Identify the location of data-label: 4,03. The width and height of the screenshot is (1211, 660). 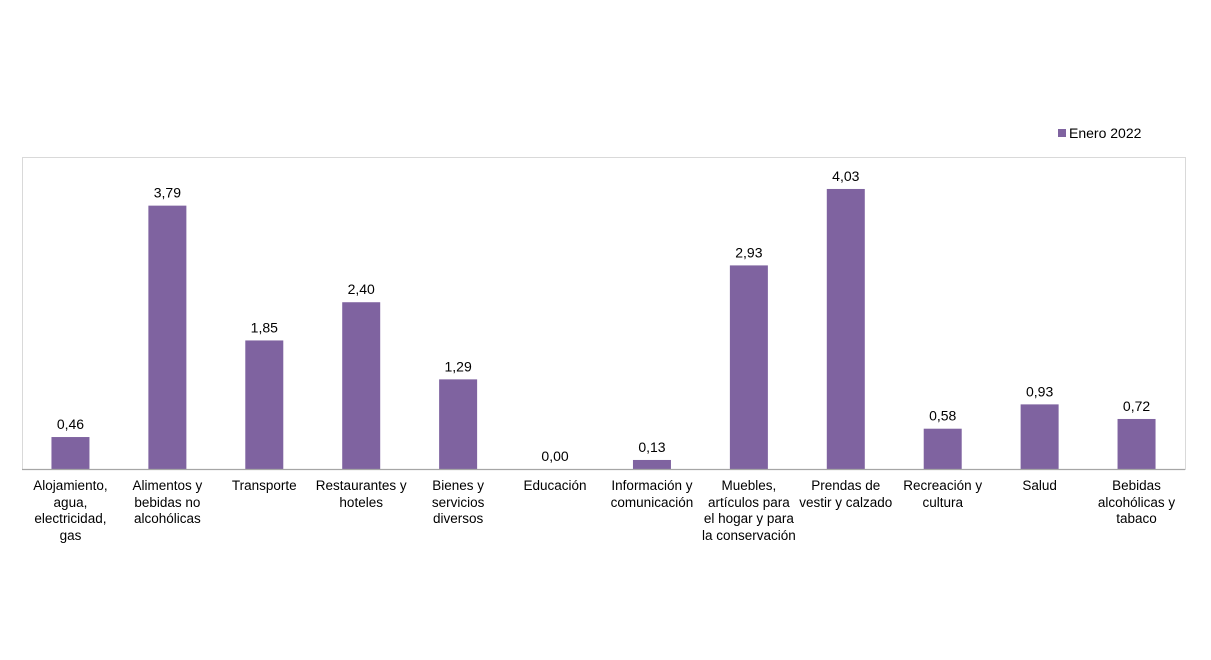
(845, 176).